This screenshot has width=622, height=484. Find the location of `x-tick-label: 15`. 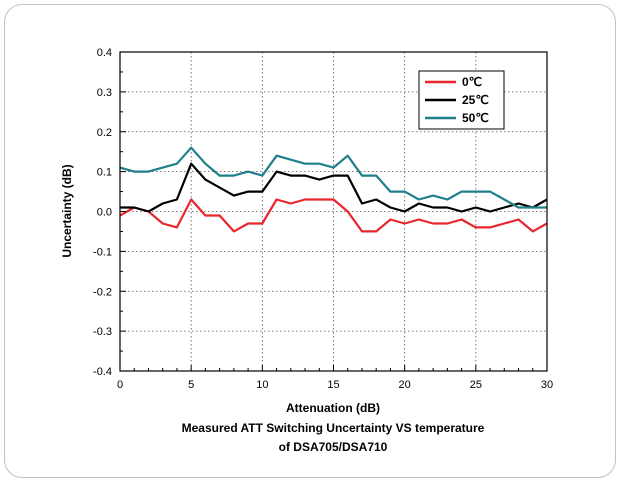

x-tick-label: 15 is located at coordinates (333, 385).